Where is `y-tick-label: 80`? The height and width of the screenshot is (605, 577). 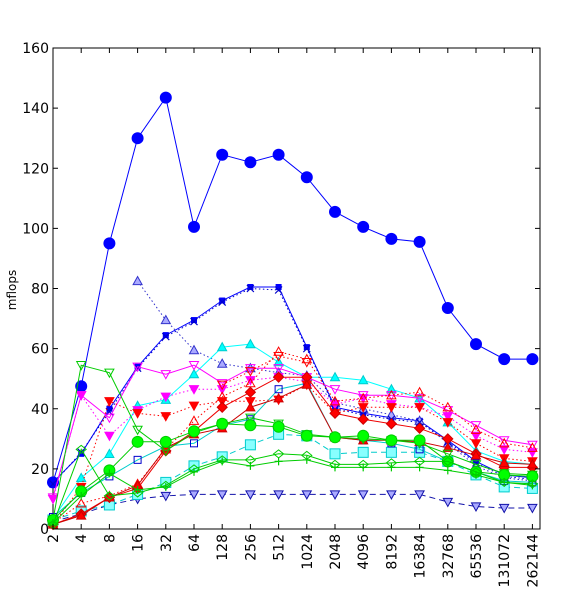
y-tick-label: 80 is located at coordinates (40, 290).